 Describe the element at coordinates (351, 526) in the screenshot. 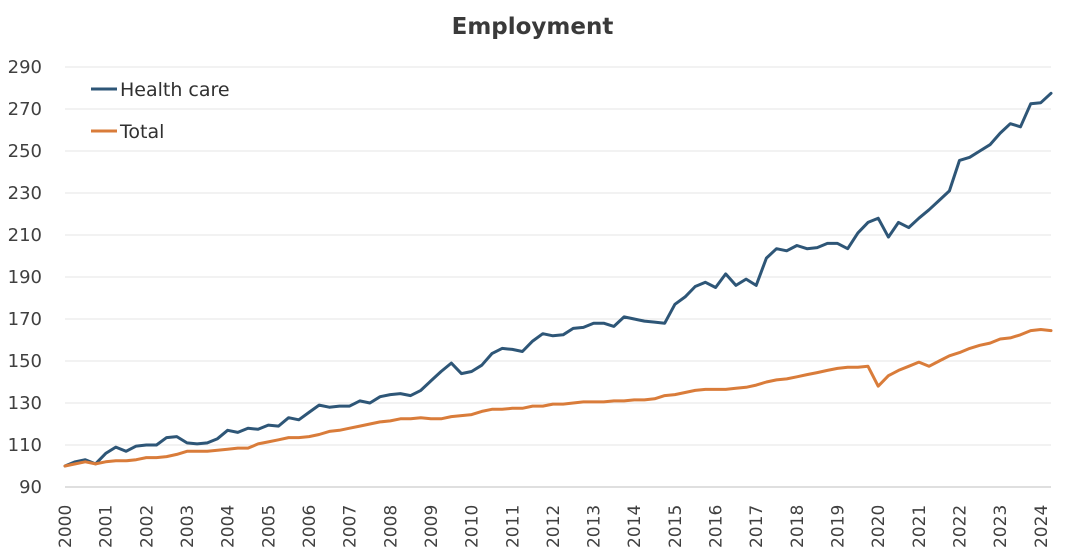

I see `x-tick-label: 2007` at that location.